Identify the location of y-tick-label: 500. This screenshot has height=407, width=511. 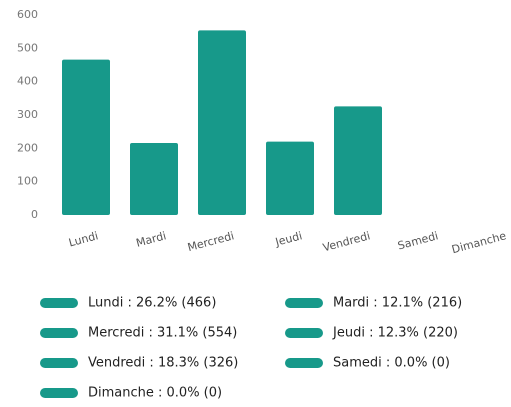
(27, 47).